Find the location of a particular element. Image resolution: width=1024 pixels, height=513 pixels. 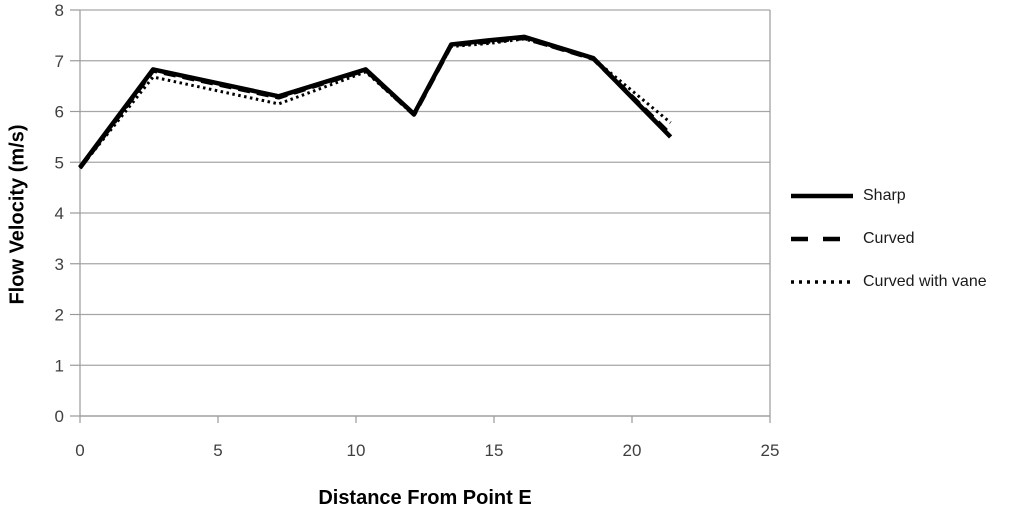

y-tick-label: 2 is located at coordinates (59, 315).